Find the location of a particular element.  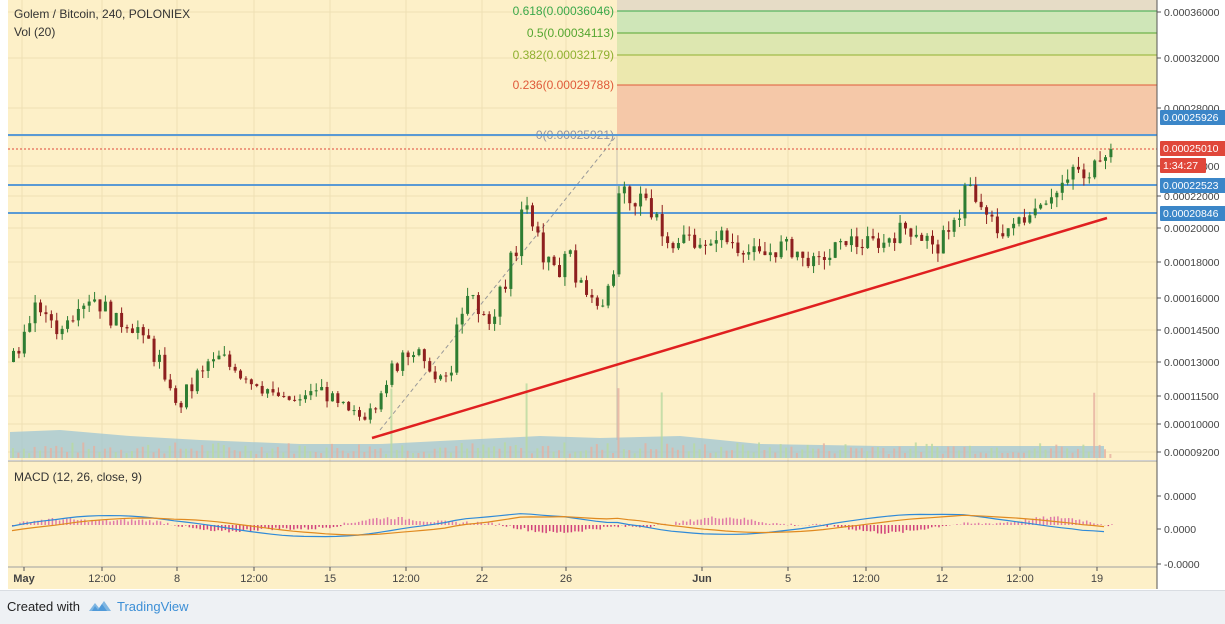

created-with-label: Created with is located at coordinates (43, 606).